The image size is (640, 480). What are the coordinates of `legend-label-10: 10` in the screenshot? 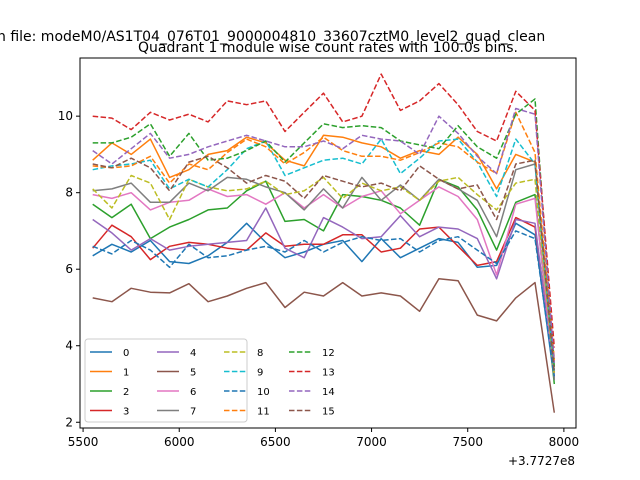 It's located at (263, 392).